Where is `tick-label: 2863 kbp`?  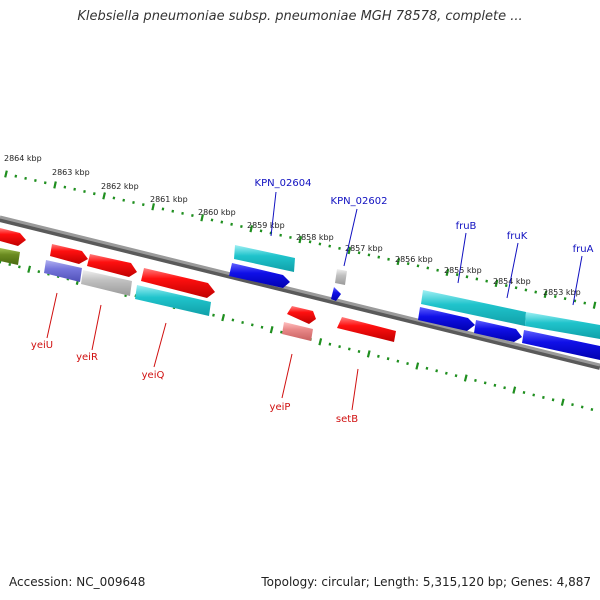 tick-label: 2863 kbp is located at coordinates (71, 172).